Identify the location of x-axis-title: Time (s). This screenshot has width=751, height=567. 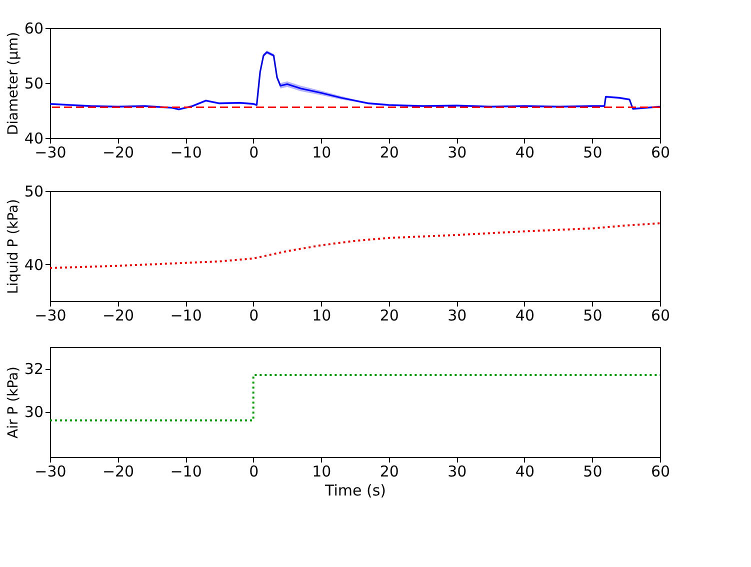
(355, 491).